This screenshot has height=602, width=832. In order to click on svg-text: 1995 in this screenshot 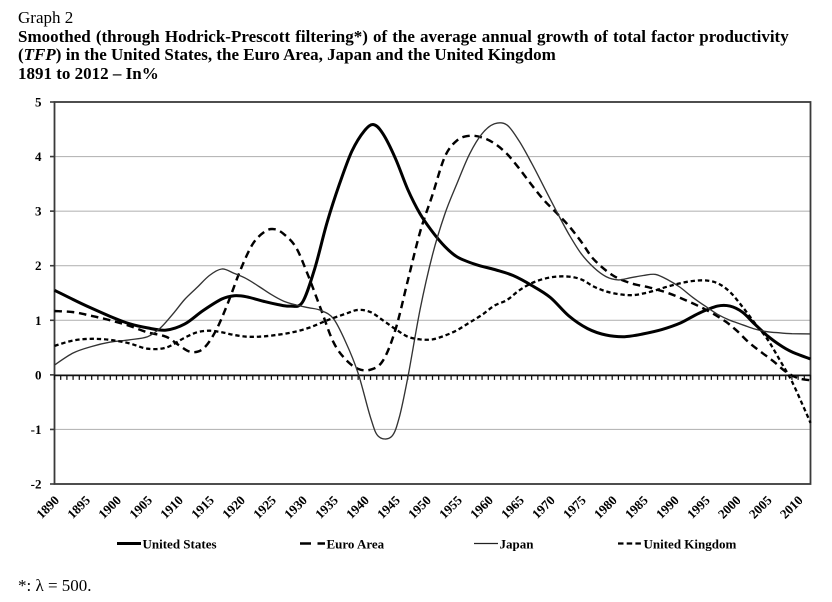, I will do `click(698, 506)`.